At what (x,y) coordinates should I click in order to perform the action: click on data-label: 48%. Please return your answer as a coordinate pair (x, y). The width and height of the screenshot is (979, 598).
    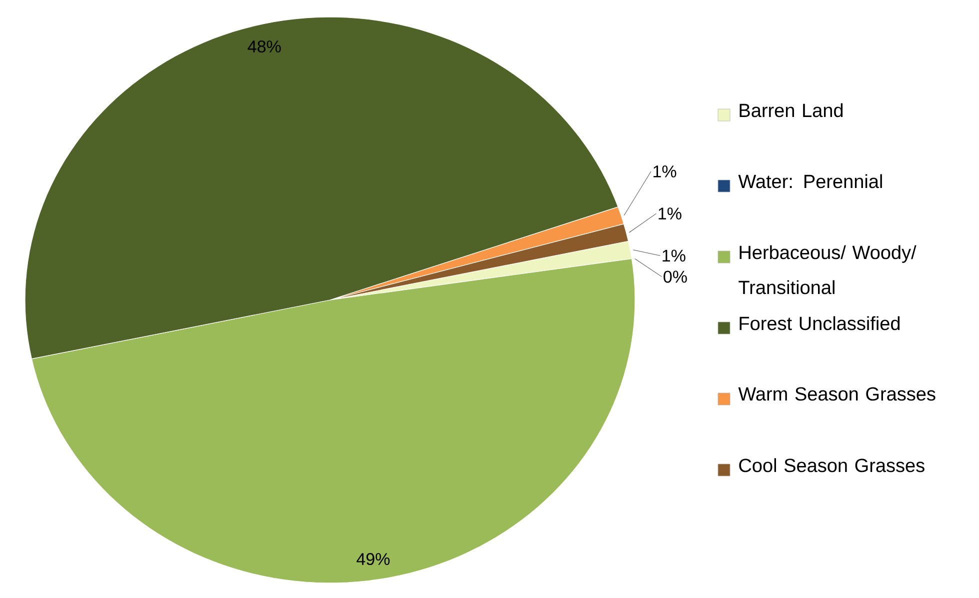
    Looking at the image, I should click on (264, 46).